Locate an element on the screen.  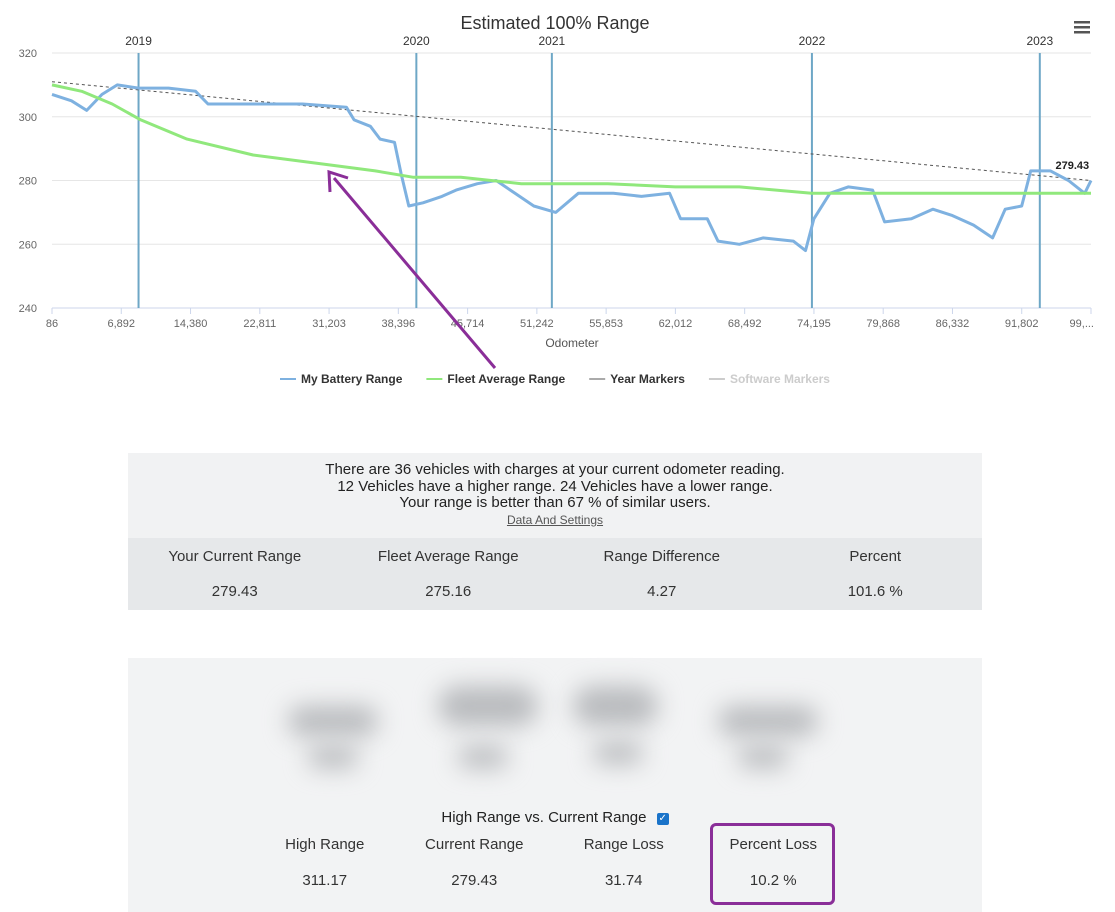
year-label: 2023 is located at coordinates (1039, 41).